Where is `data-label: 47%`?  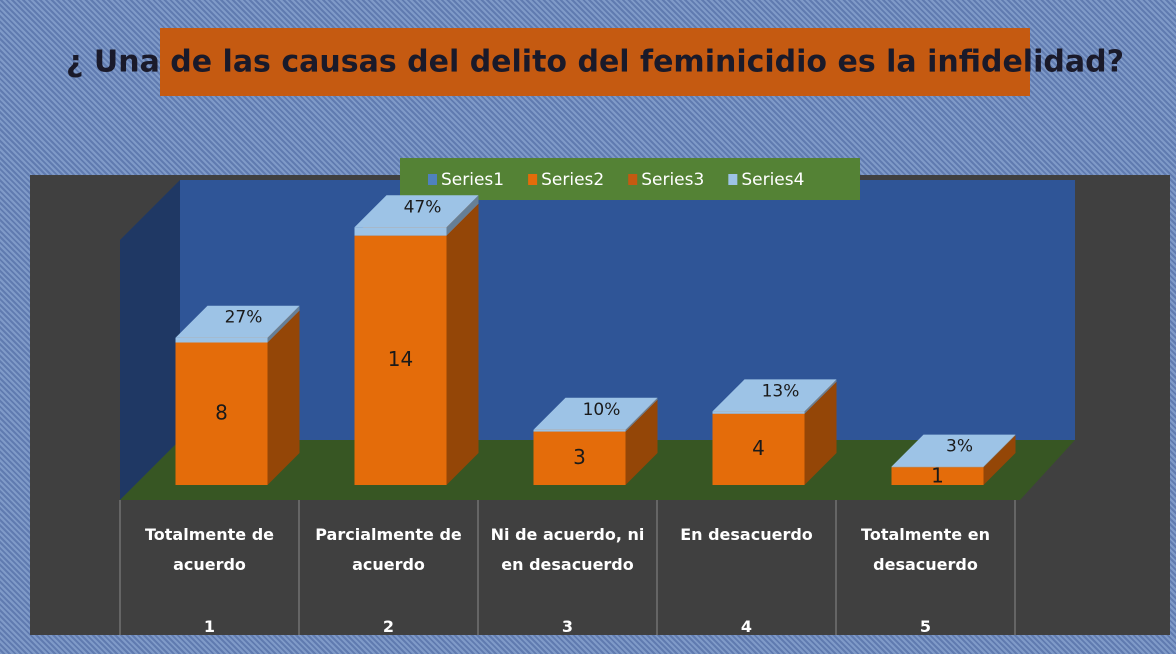
data-label: 47% is located at coordinates (423, 207).